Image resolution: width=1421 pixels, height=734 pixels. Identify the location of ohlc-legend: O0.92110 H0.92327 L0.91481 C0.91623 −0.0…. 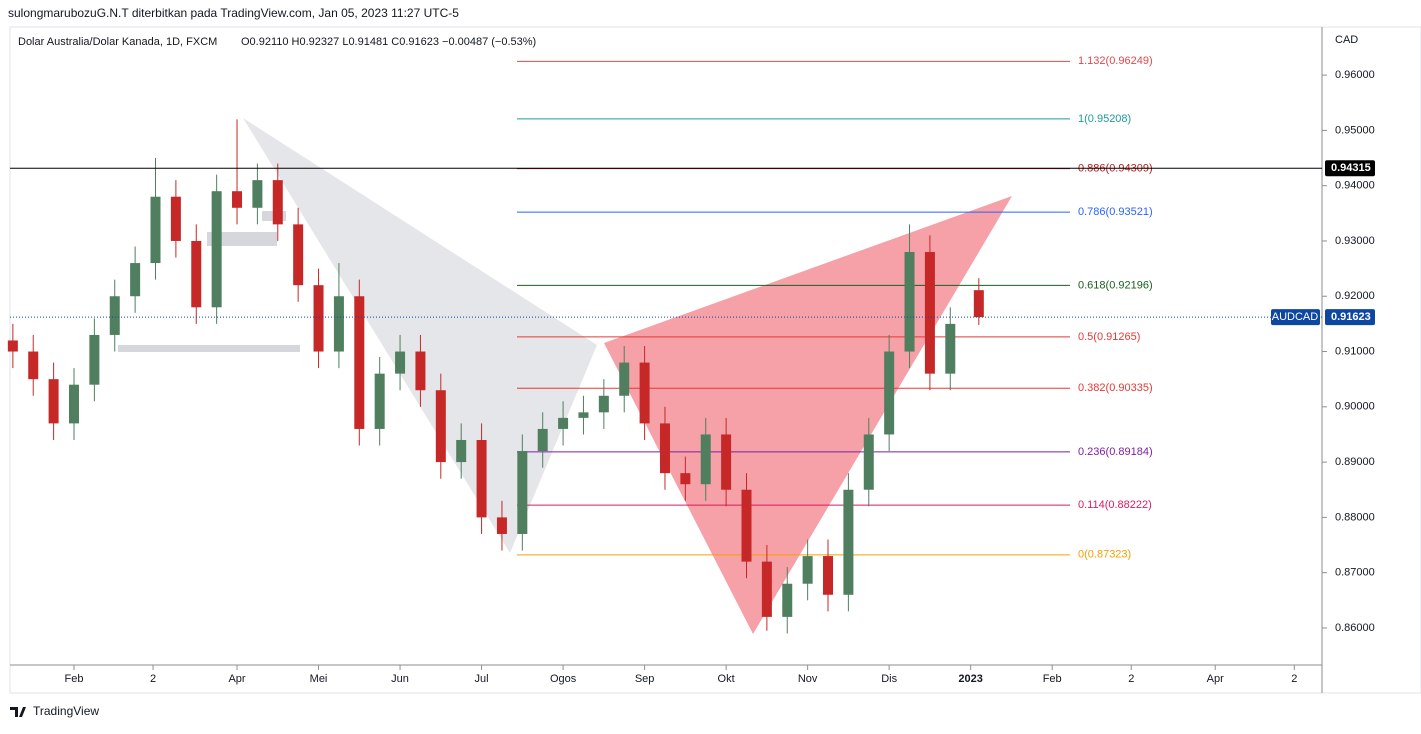
(388, 42).